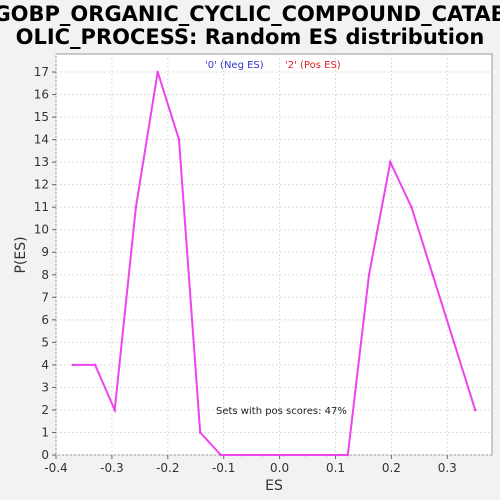 Image resolution: width=500 pixels, height=500 pixels. I want to click on y-tick-label: 5, so click(45, 342).